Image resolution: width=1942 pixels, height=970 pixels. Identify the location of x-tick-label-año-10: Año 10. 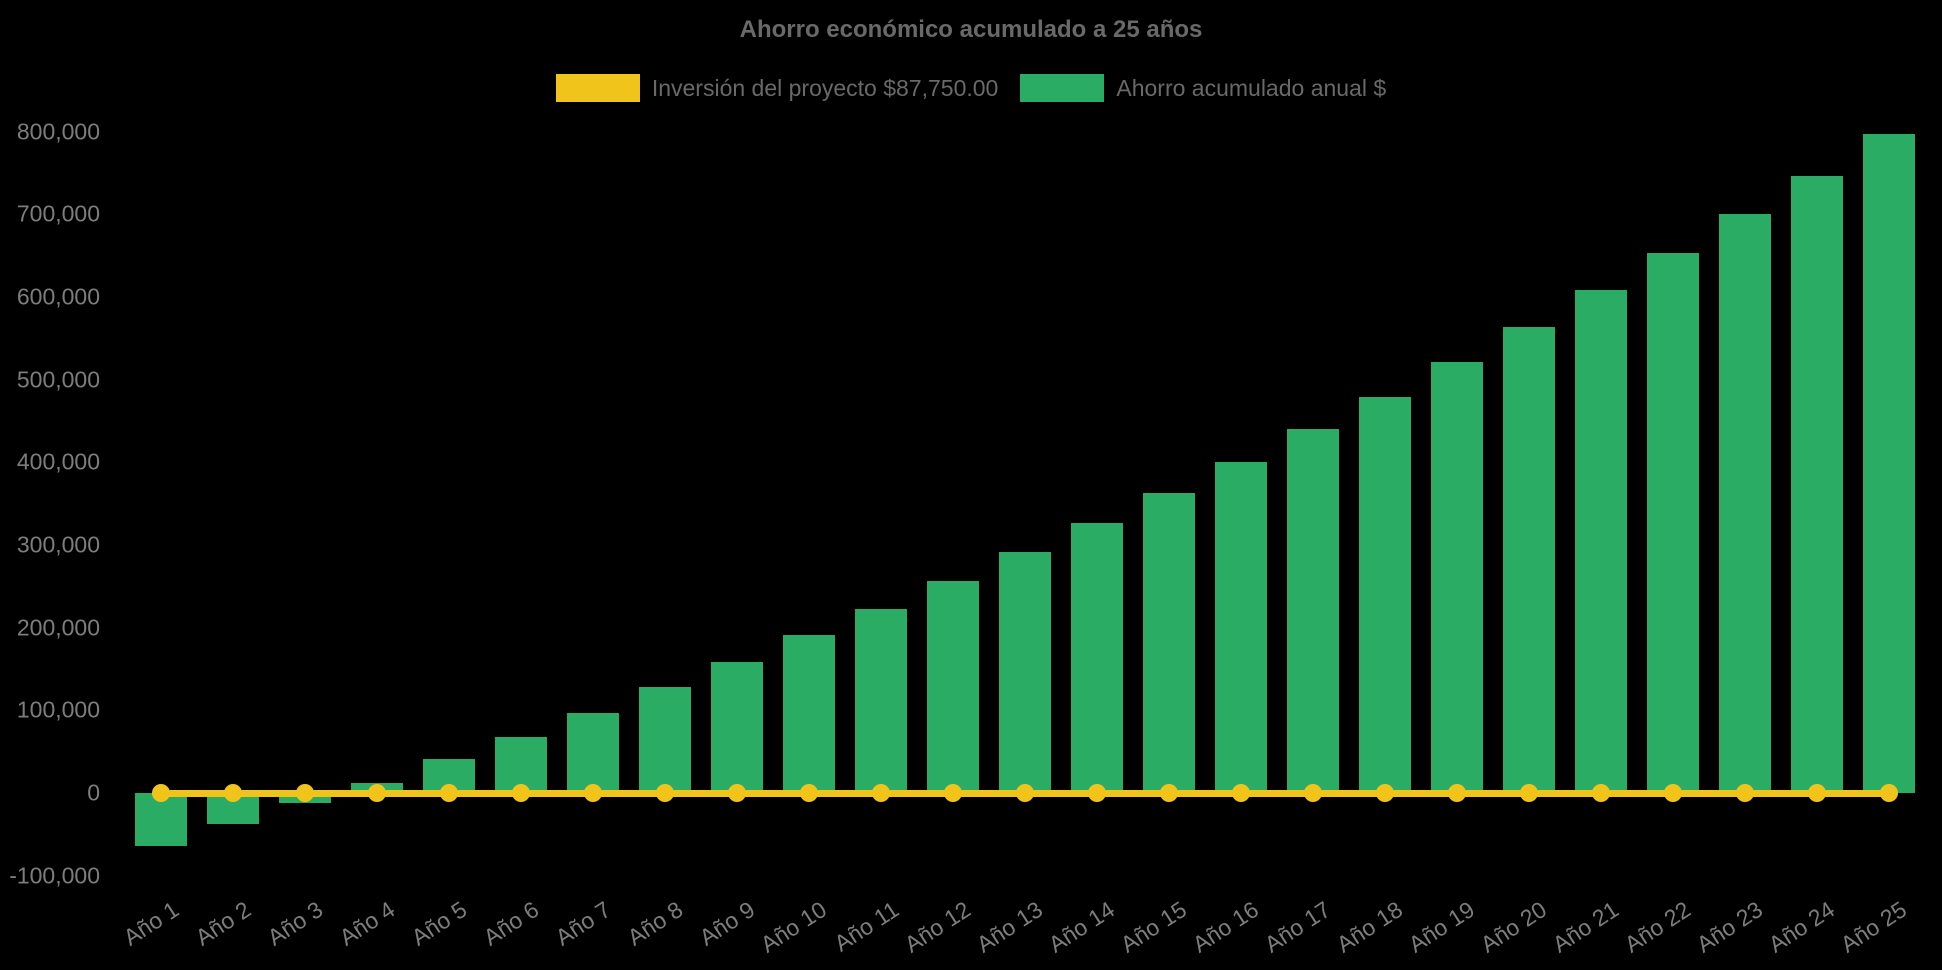
(793, 927).